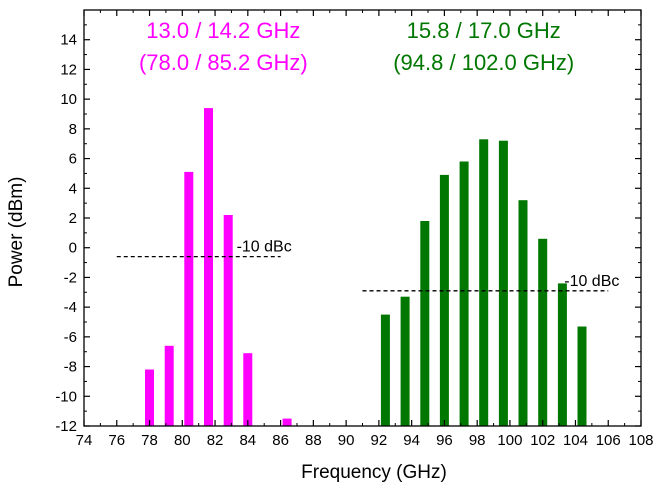 Image resolution: width=663 pixels, height=491 pixels. Describe the element at coordinates (73, 188) in the screenshot. I see `y-tick-label: 4` at that location.